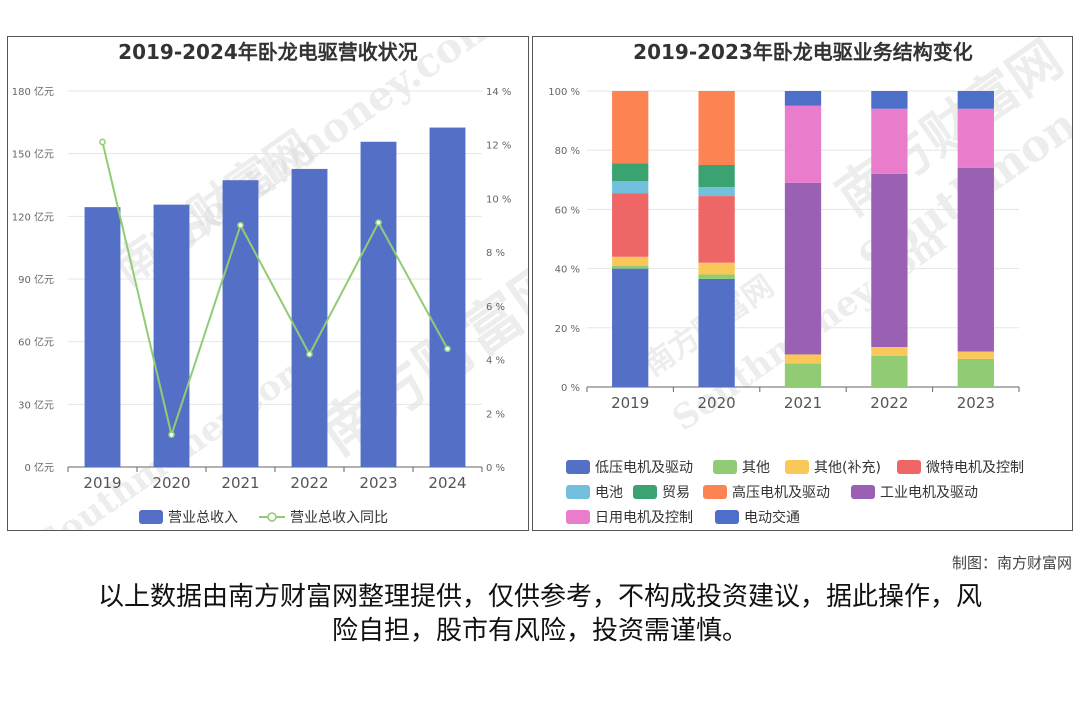 The height and width of the screenshot is (720, 1080). Describe the element at coordinates (781, 492) in the screenshot. I see `legend-label: 高压电机及驱动` at that location.